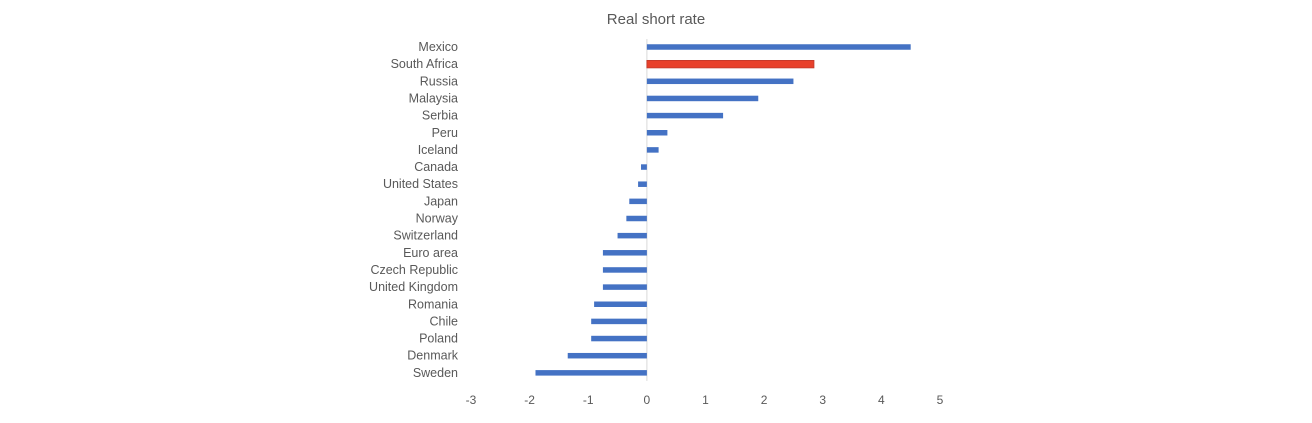 This screenshot has height=423, width=1312. What do you see at coordinates (764, 400) in the screenshot?
I see `x-tick-label: 2` at bounding box center [764, 400].